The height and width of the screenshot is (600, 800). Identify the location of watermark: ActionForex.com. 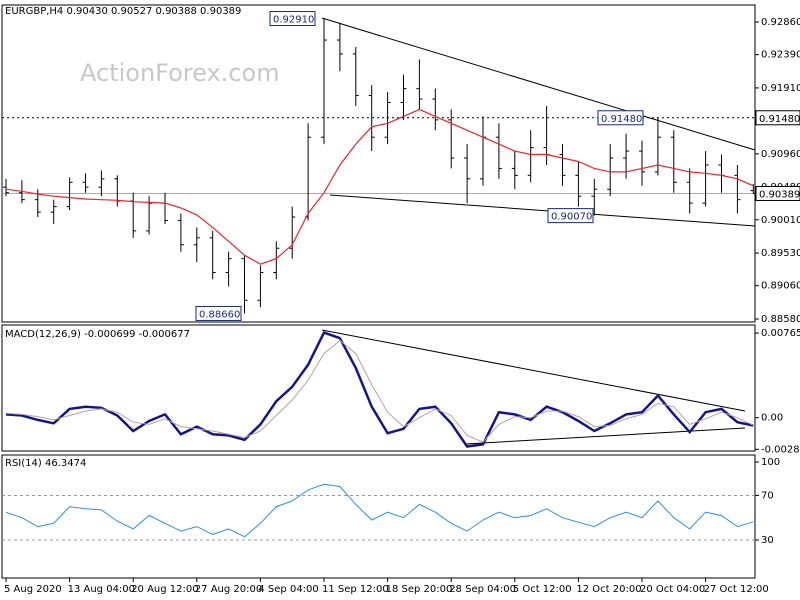
(180, 73).